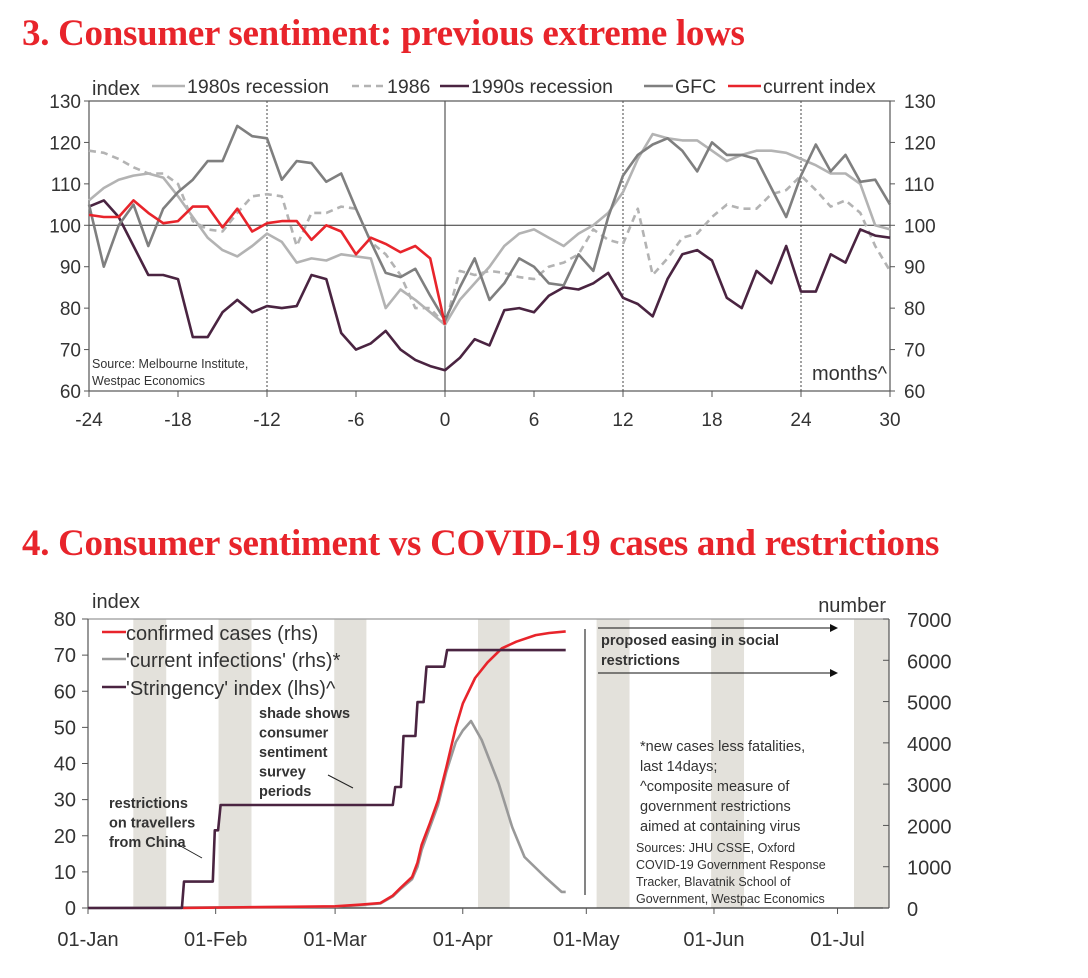 This screenshot has width=1088, height=978. What do you see at coordinates (65, 765) in the screenshot?
I see `y-tick-label-left: 40` at bounding box center [65, 765].